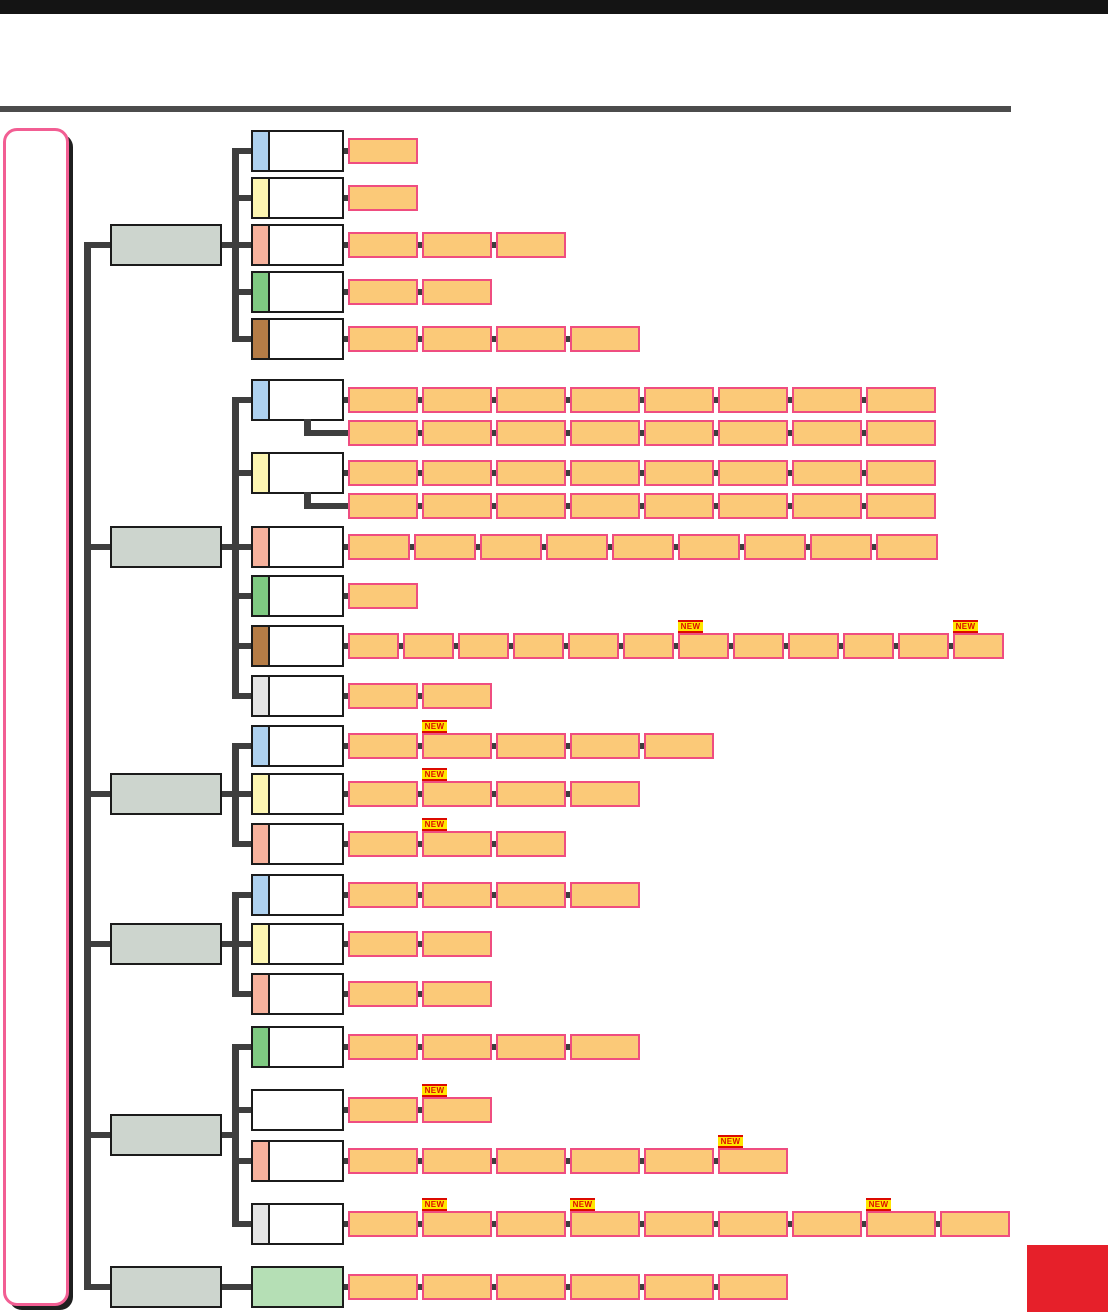 This screenshot has height=1312, width=1108. What do you see at coordinates (1067, 1278) in the screenshot?
I see `red-corner-block` at bounding box center [1067, 1278].